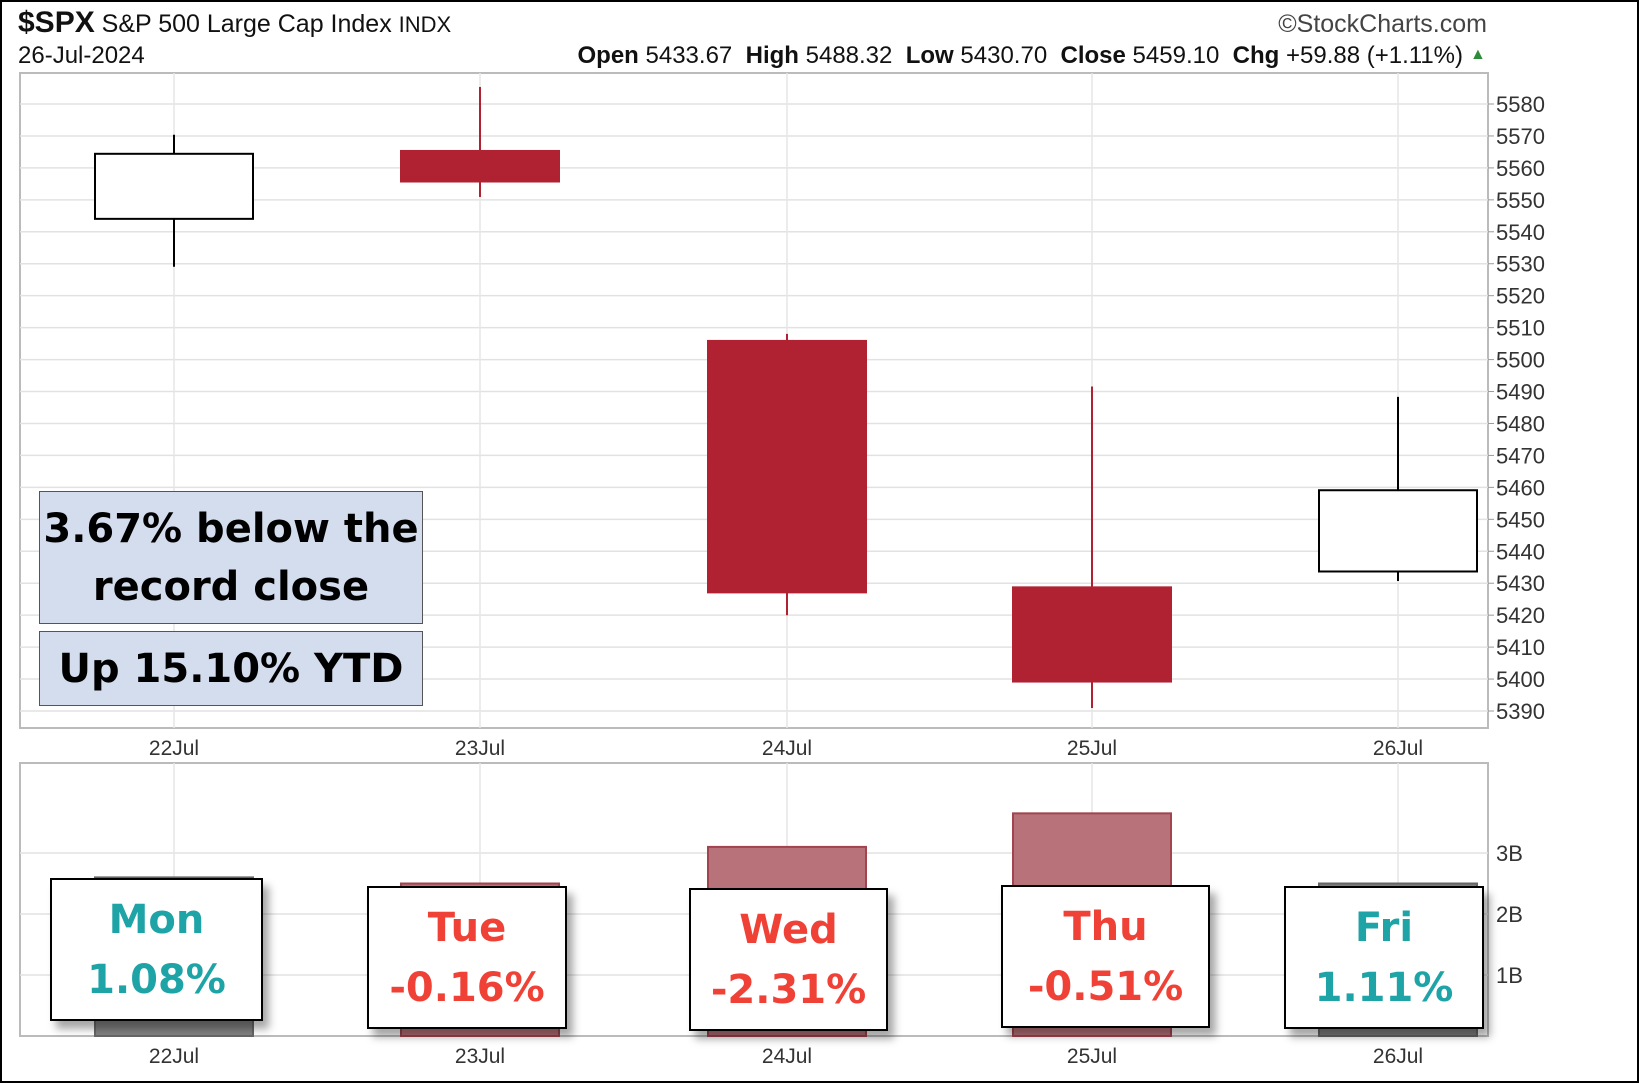 Image resolution: width=1639 pixels, height=1083 pixels. What do you see at coordinates (1520, 264) in the screenshot?
I see `price-tick-label: 5530` at bounding box center [1520, 264].